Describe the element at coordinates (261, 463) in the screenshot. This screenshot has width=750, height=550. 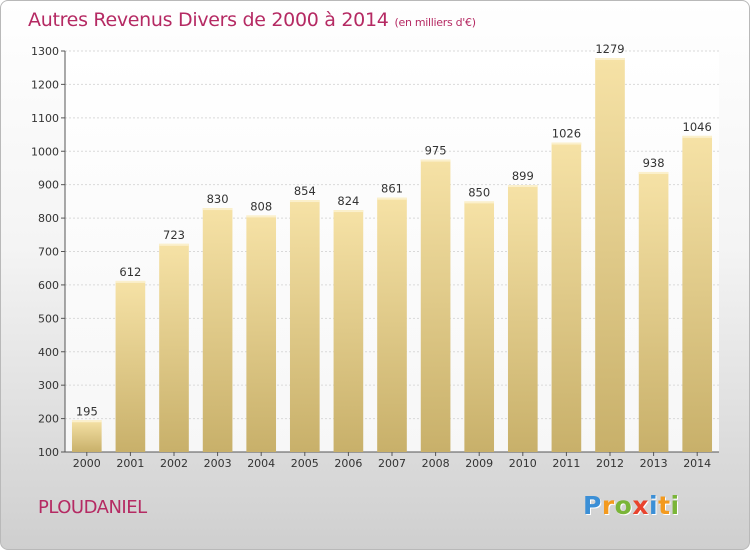
I see `x-tick-label: 2004` at that location.